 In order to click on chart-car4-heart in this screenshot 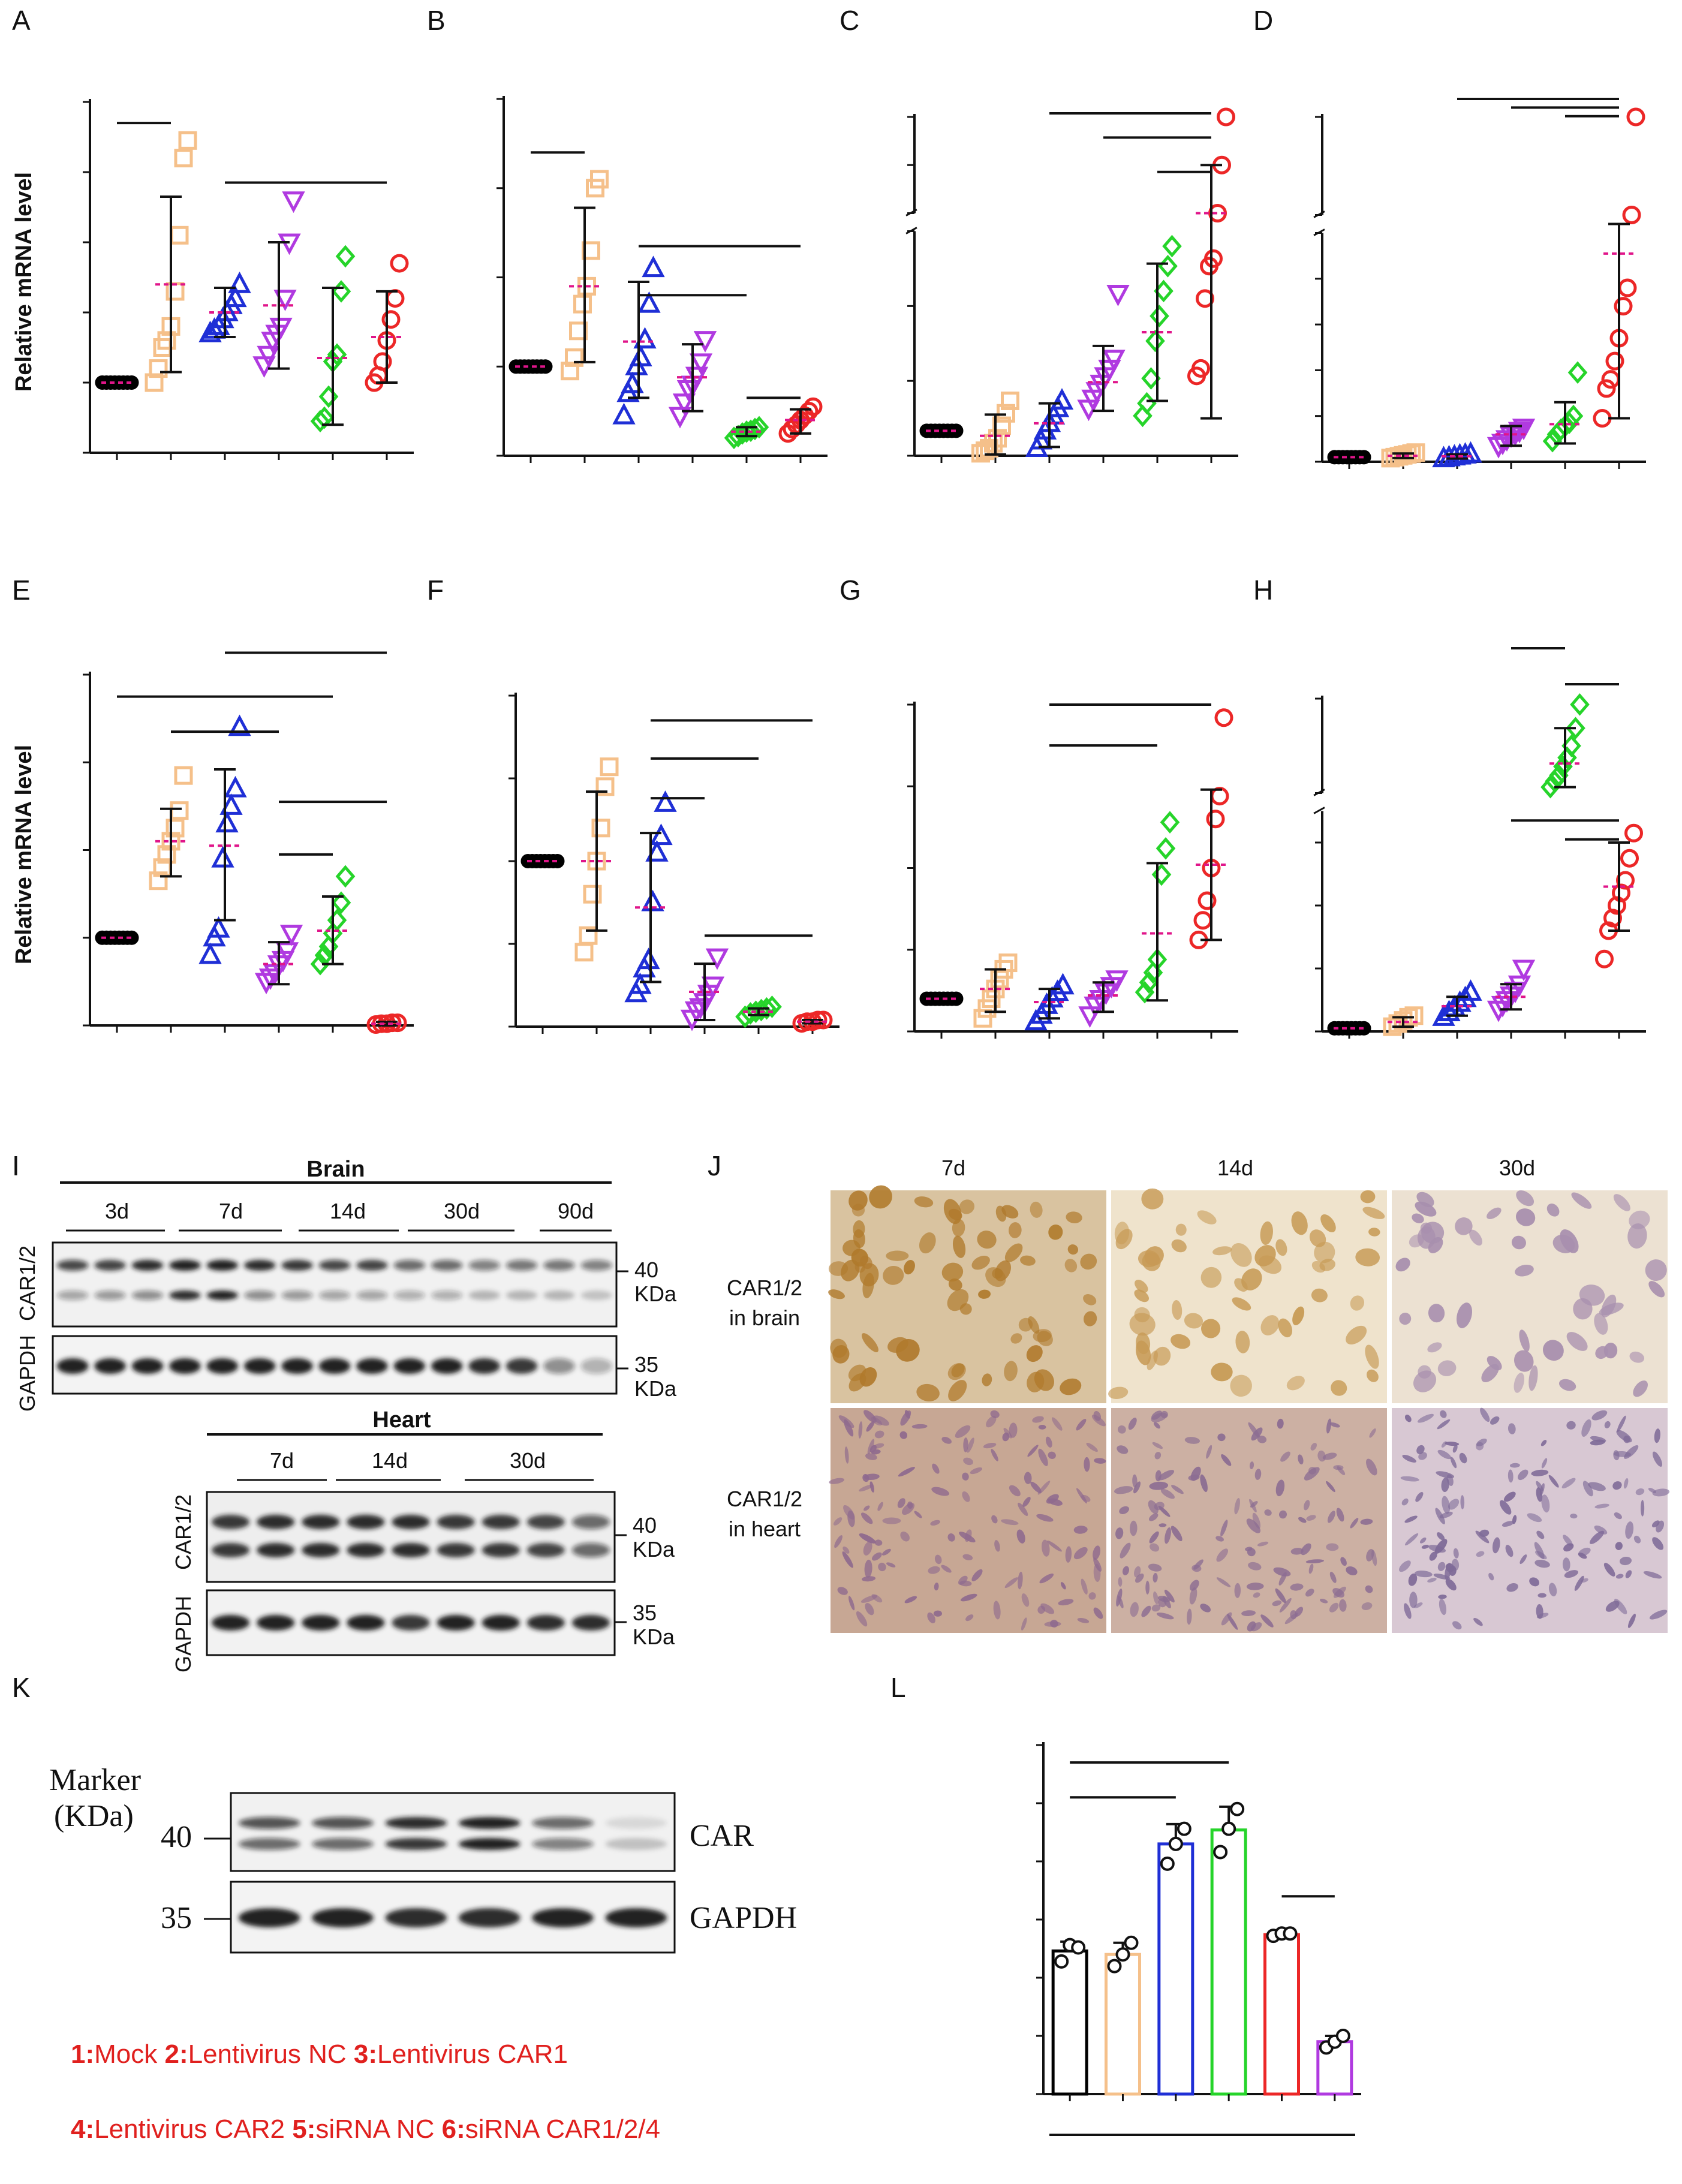, I will do `click(1479, 283)`.